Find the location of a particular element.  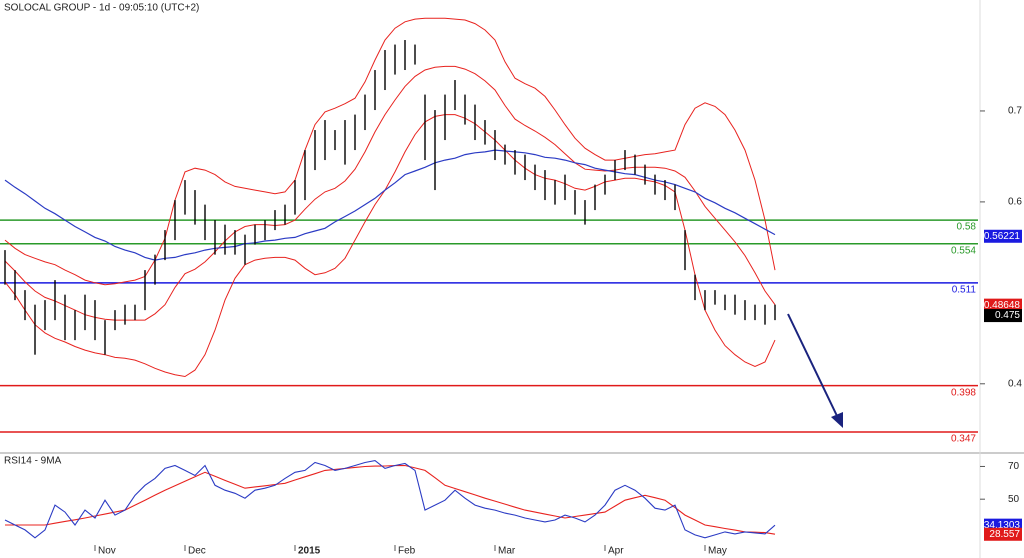

chart-title: SOLOCAL GROUP - 1d - 09:05:10 (UTC+2) is located at coordinates (101, 8).